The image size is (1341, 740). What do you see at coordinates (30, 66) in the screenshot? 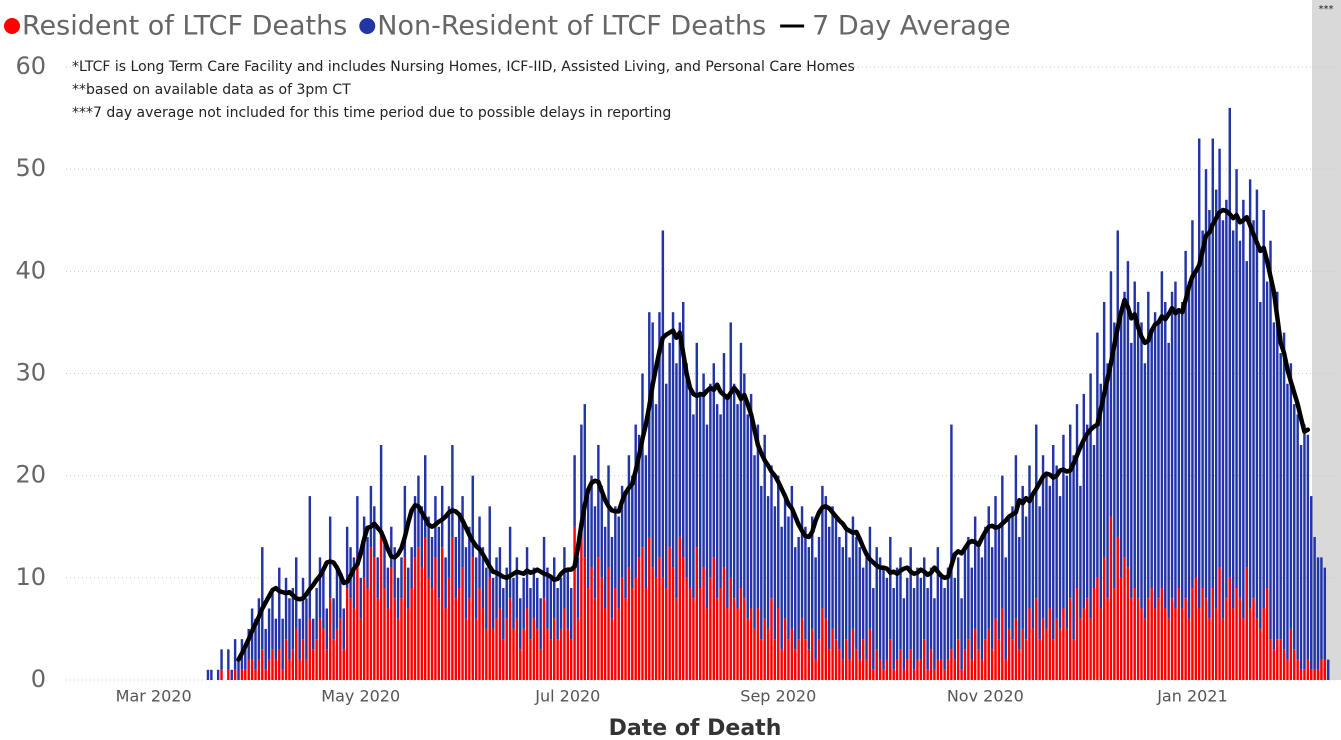
I see `y-tick-label: 60` at bounding box center [30, 66].